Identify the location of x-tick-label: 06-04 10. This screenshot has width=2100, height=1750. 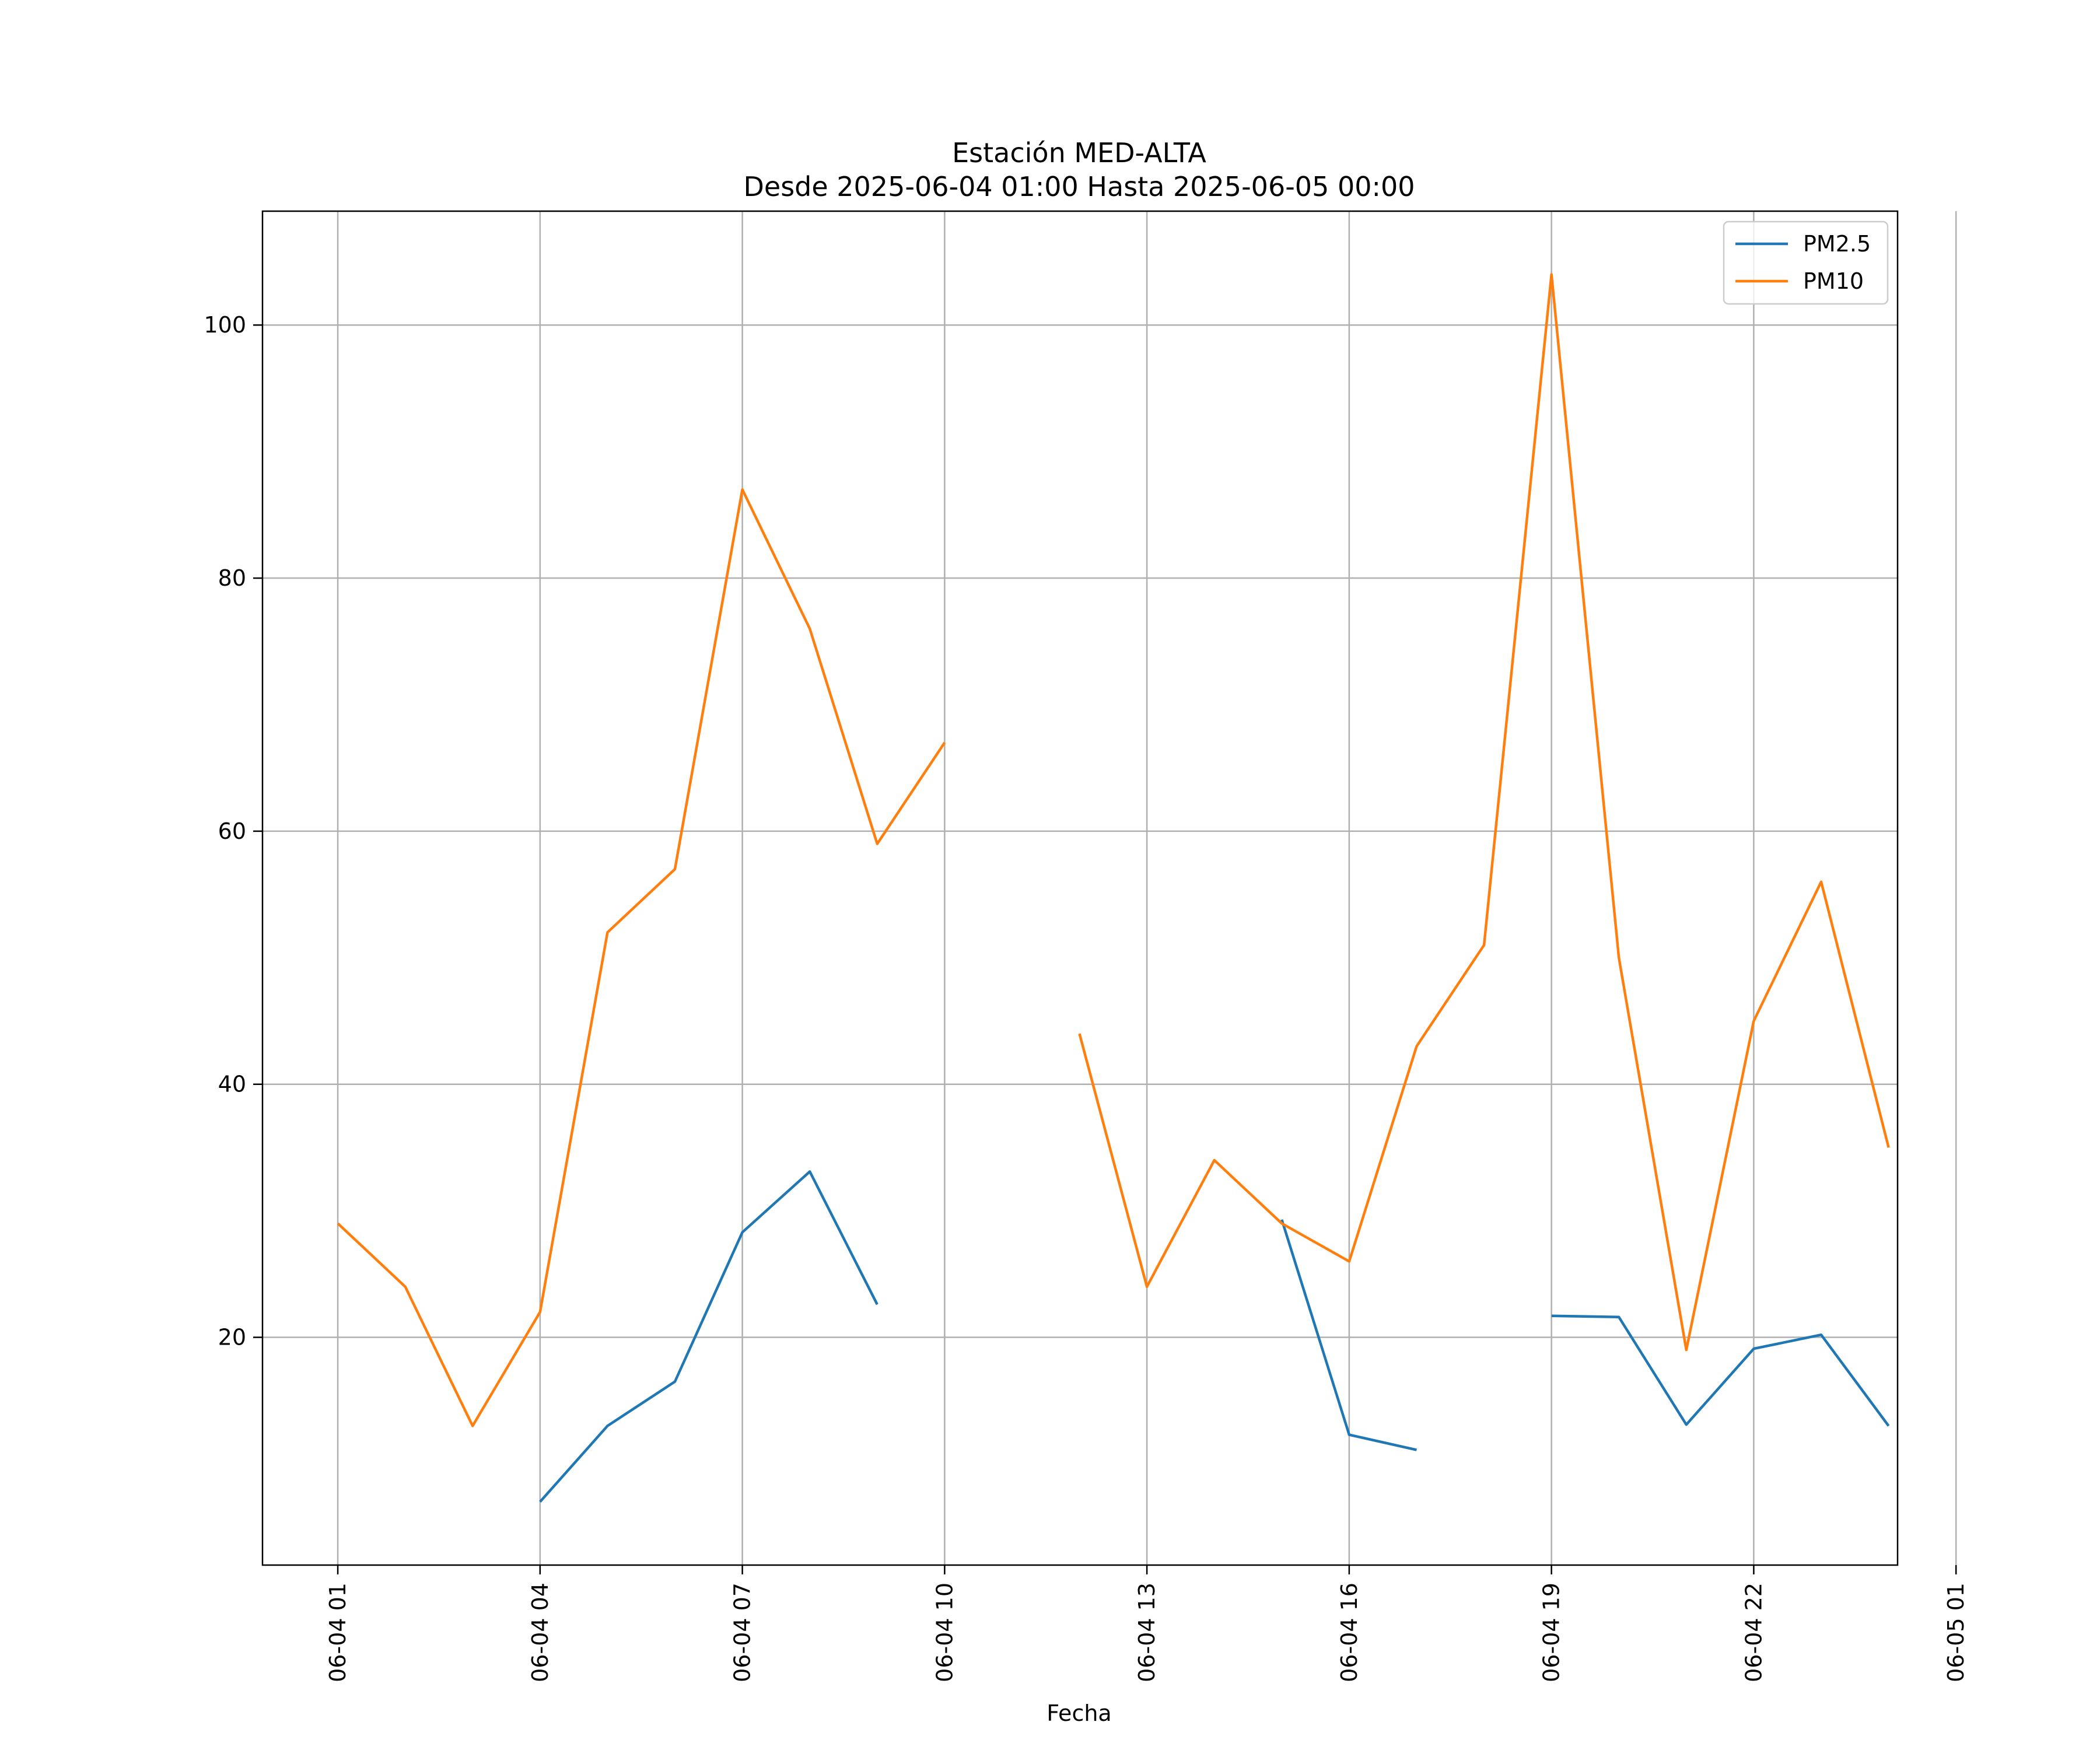
(944, 1632).